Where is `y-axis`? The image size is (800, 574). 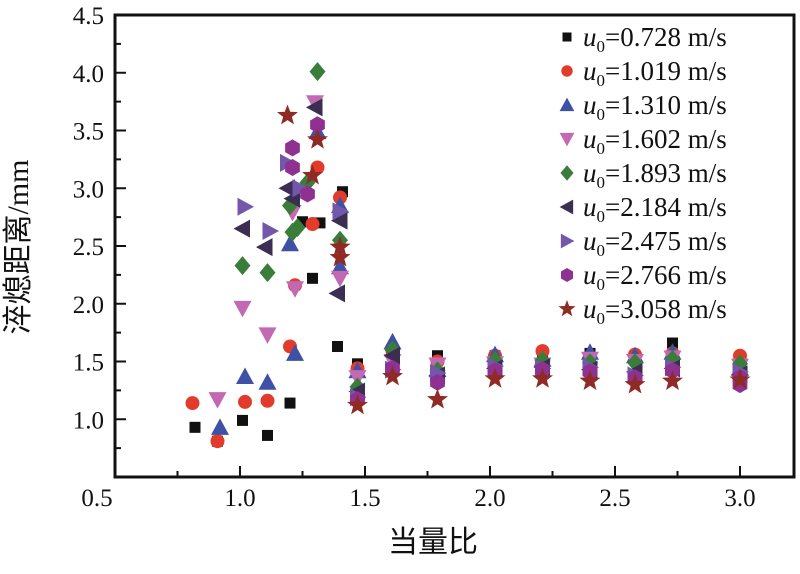
y-axis is located at coordinates (120, 246).